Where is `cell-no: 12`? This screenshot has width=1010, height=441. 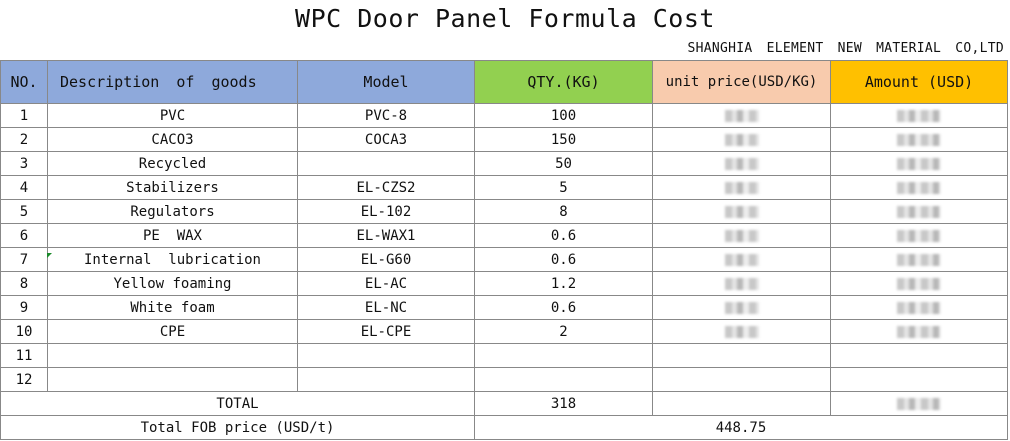 cell-no: 12 is located at coordinates (24, 379).